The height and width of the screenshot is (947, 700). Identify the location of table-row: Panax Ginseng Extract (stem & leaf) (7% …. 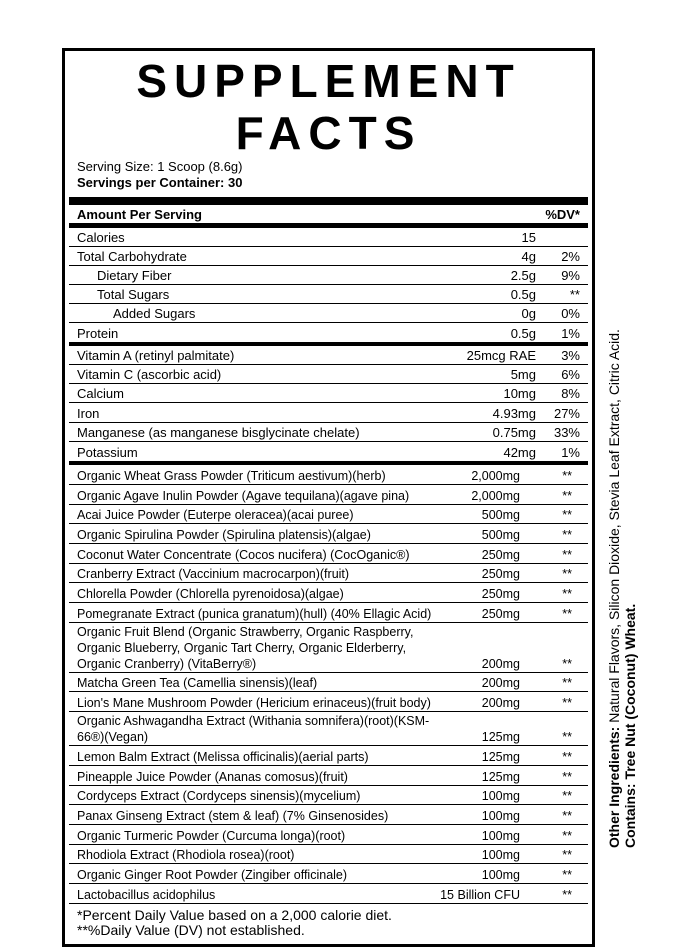
(328, 815).